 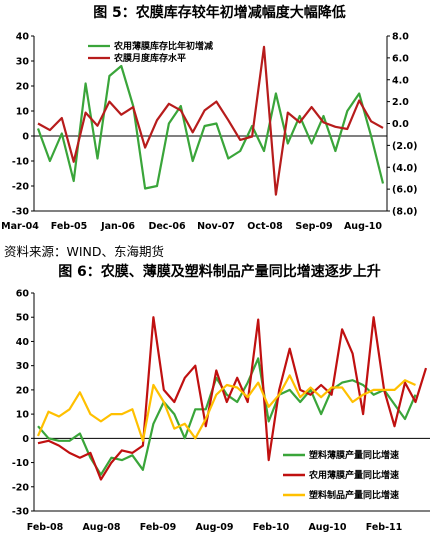 I want to click on chart2-x-tick-label: Feb-09, so click(x=158, y=527).